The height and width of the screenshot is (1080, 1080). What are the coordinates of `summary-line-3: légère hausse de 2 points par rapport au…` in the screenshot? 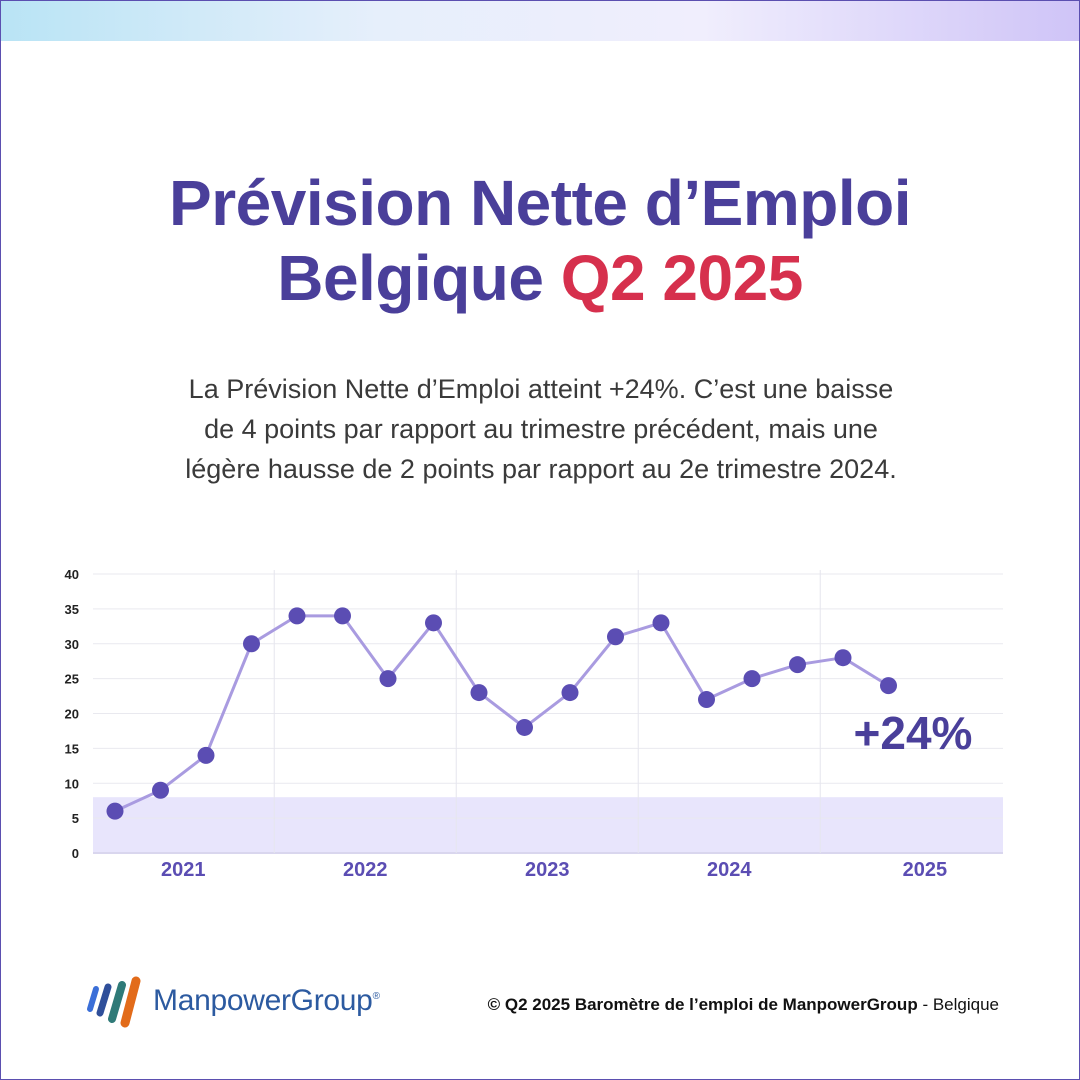 It's located at (541, 469).